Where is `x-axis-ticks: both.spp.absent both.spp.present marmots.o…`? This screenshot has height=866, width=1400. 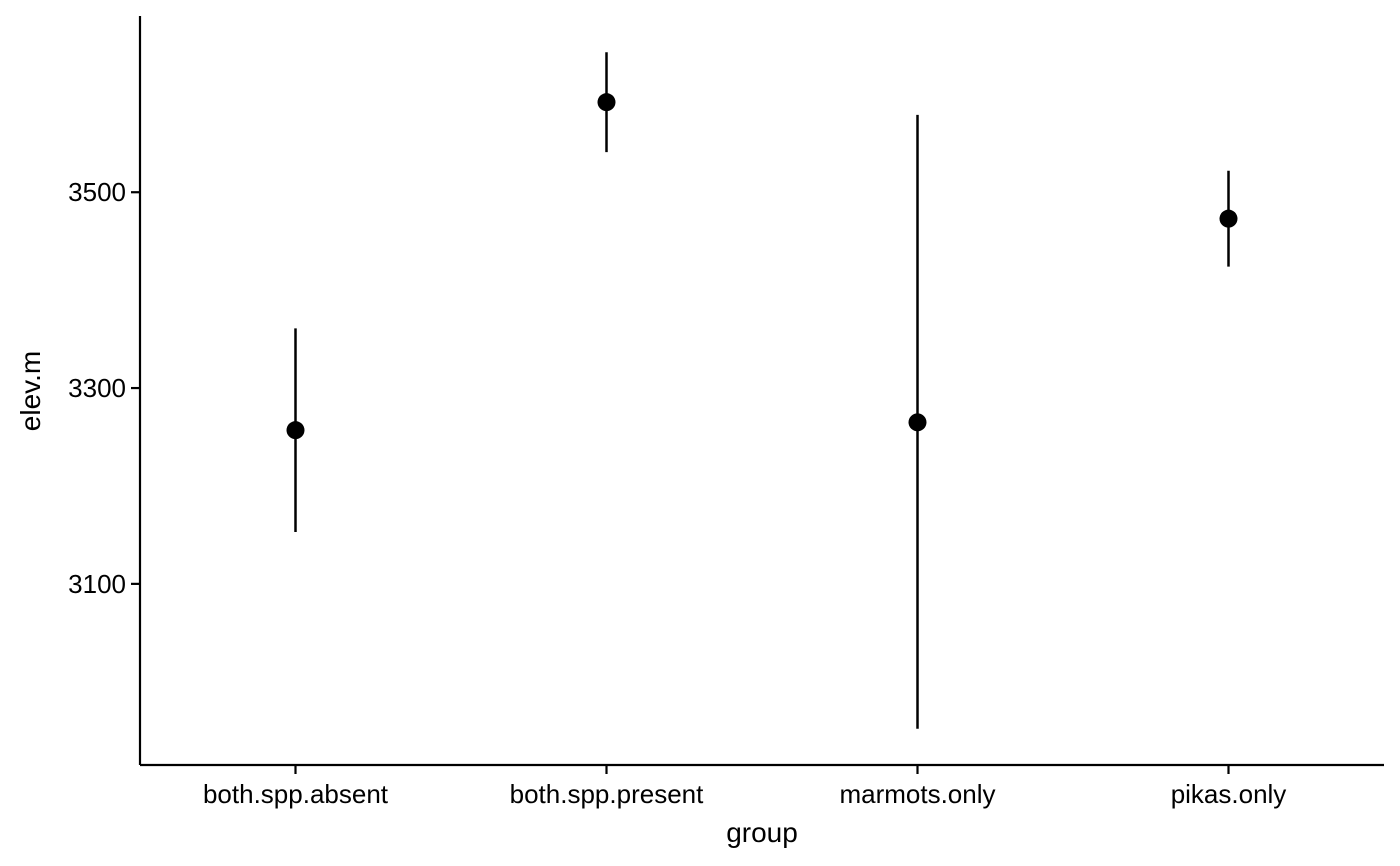 x-axis-ticks: both.spp.absent both.spp.present marmots.o… is located at coordinates (744, 787).